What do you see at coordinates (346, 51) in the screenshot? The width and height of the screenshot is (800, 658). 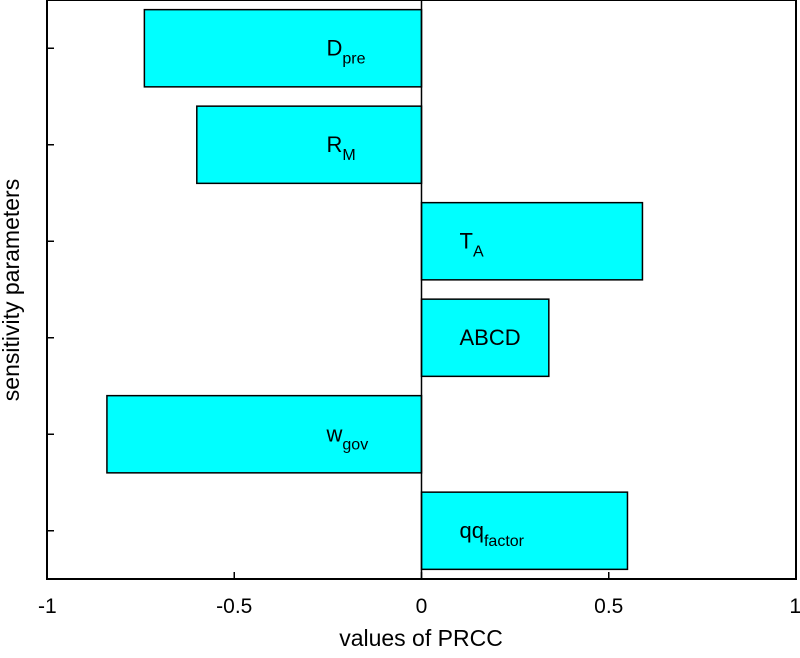 I see `bar-label-d-pre: Dpre` at bounding box center [346, 51].